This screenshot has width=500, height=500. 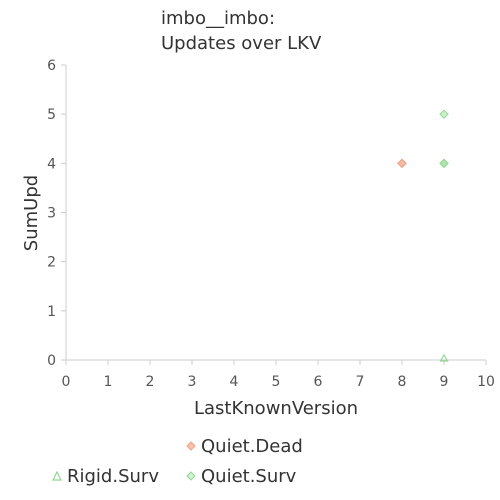 I want to click on x-axis-label: LastKnownVersion, so click(x=276, y=408).